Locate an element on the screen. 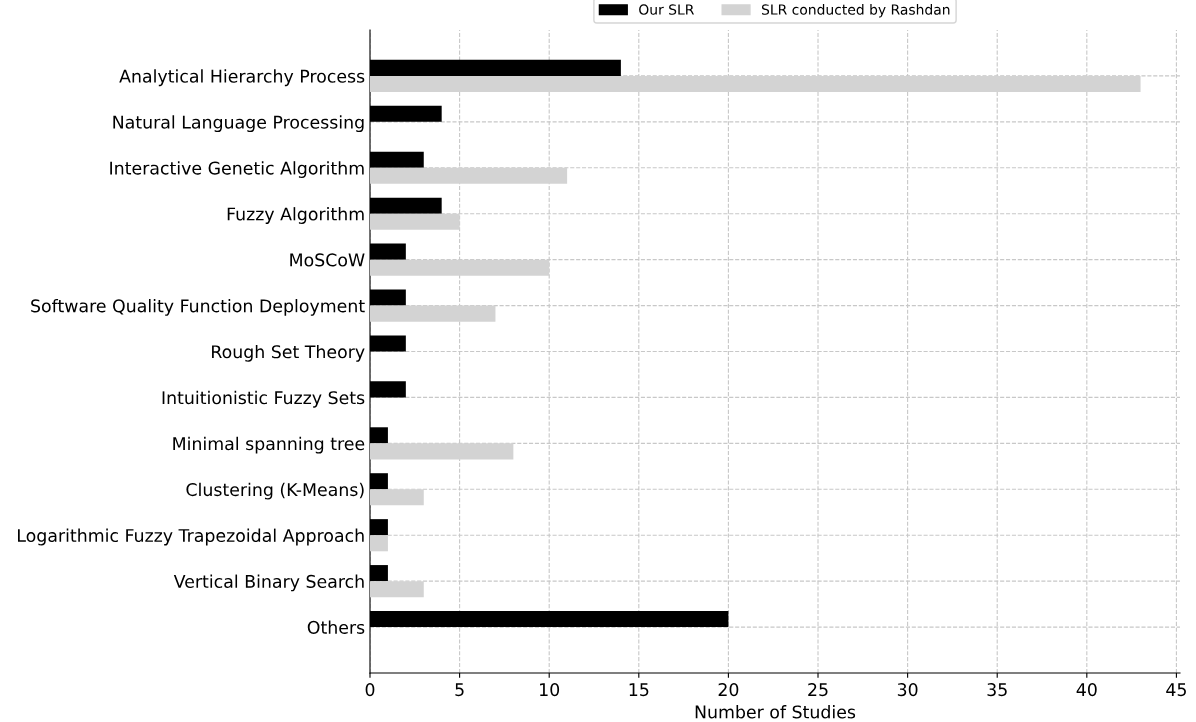 The width and height of the screenshot is (1196, 722). y-tick-label: Software Quality Function Deployment is located at coordinates (198, 307).